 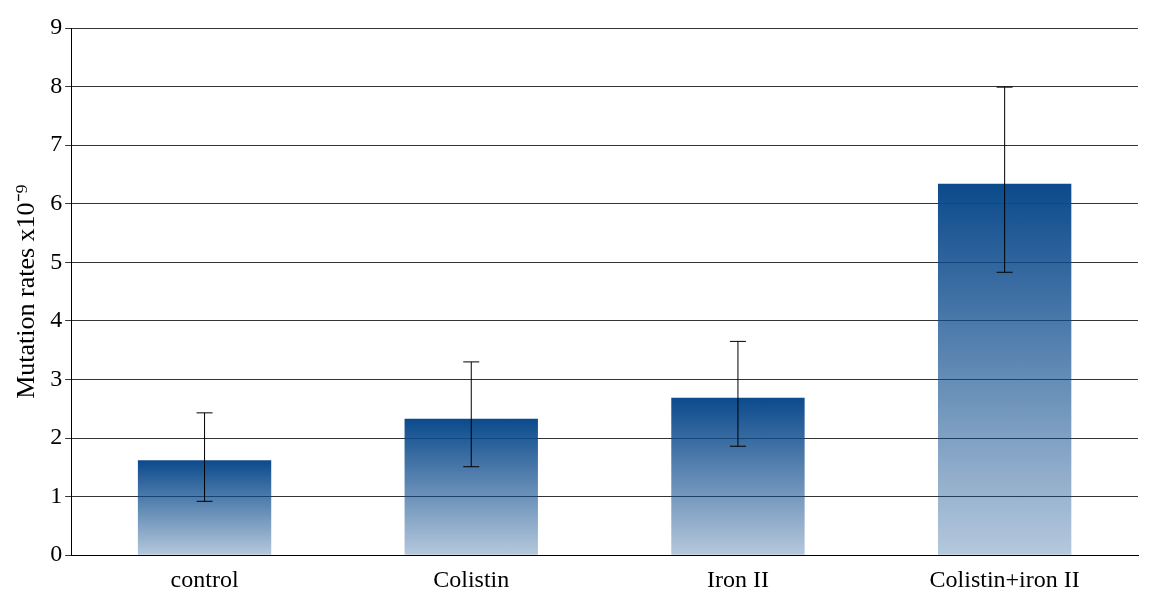 What do you see at coordinates (1004, 578) in the screenshot?
I see `x-tick-label: Colistin+iron II` at bounding box center [1004, 578].